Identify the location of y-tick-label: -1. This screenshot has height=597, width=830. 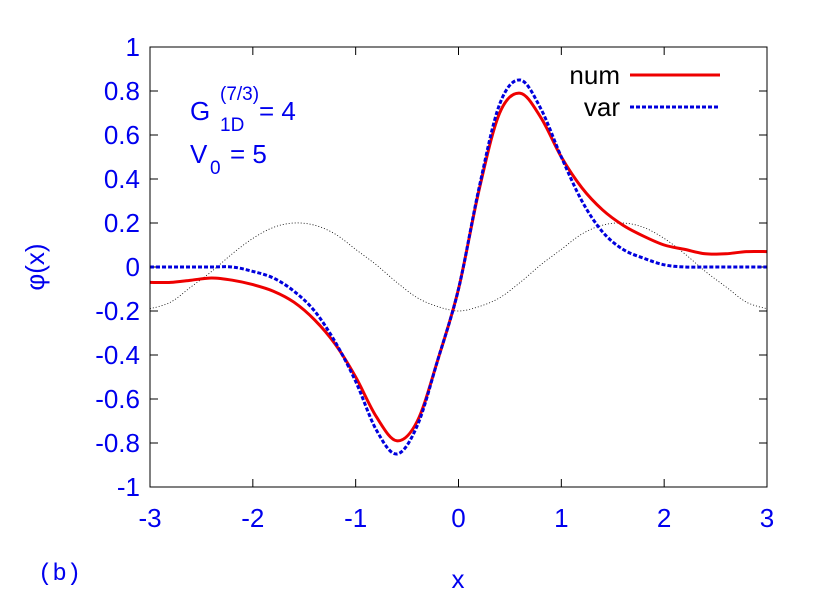
(128, 487).